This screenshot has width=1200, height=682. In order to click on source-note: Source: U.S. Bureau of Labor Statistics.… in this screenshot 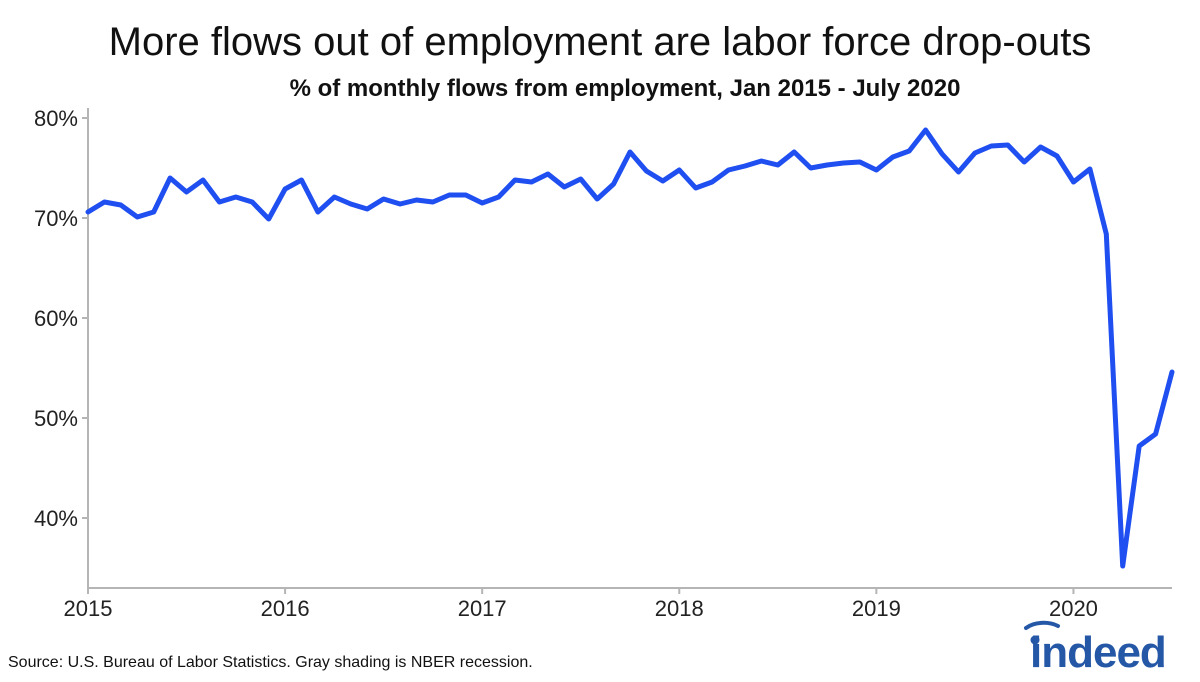, I will do `click(270, 662)`.